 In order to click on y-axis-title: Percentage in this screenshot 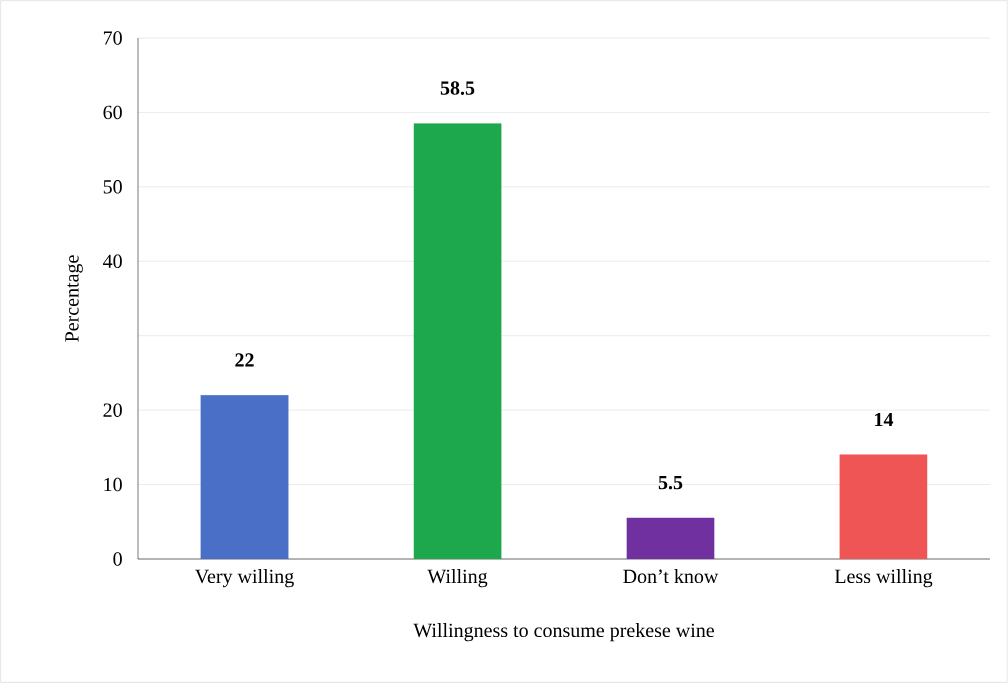, I will do `click(74, 298)`.